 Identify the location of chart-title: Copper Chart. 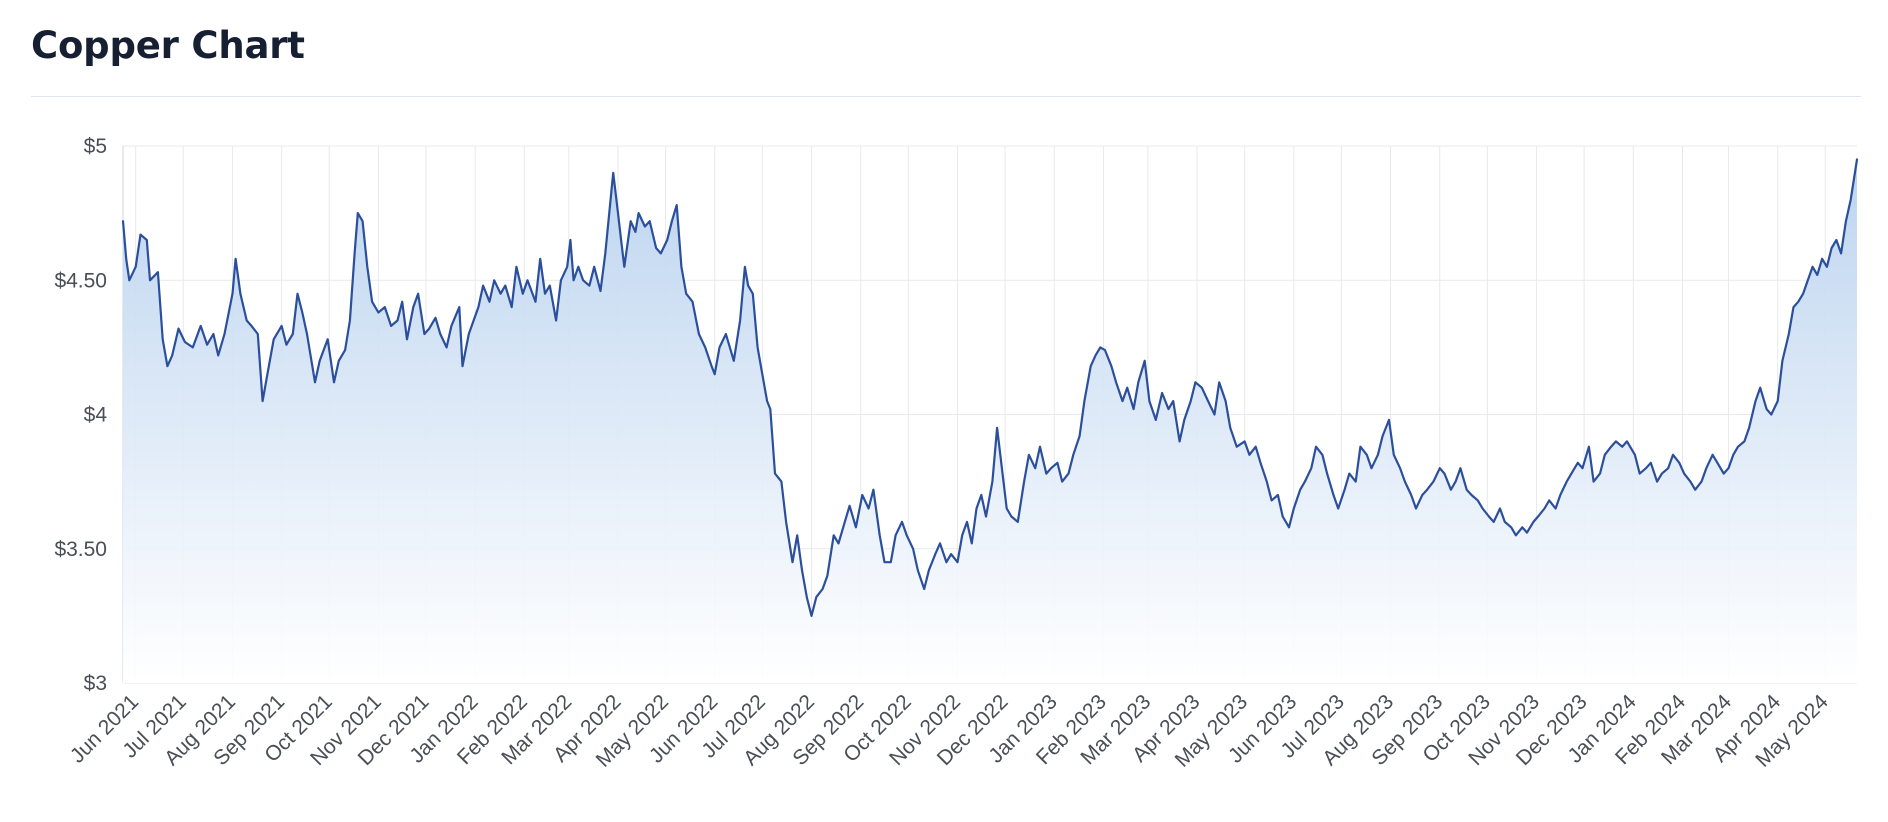
(168, 45).